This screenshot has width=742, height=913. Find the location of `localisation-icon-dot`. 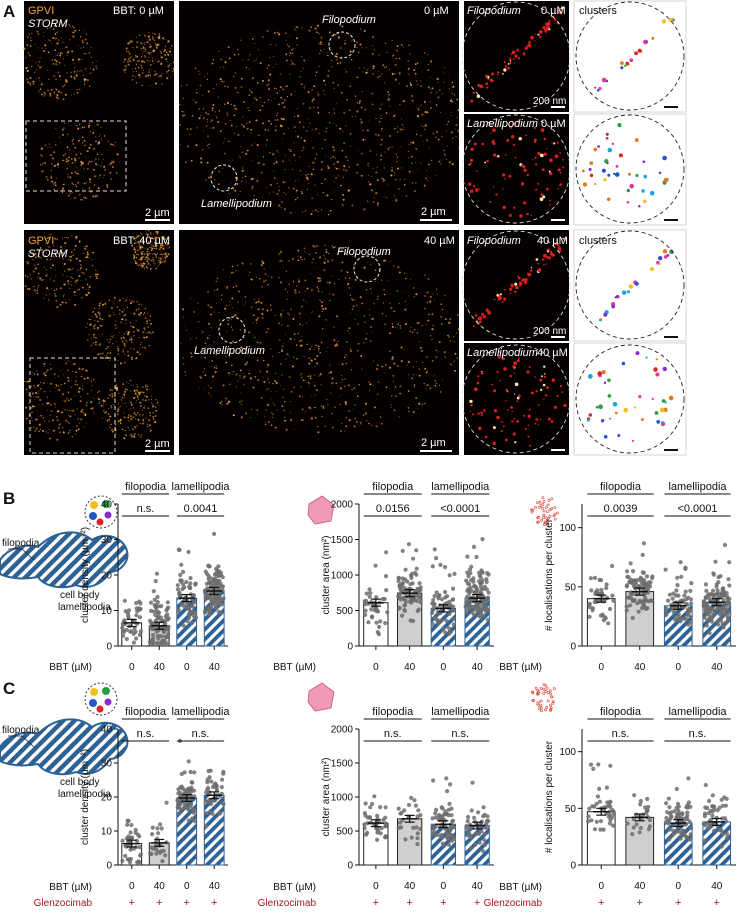

localisation-icon-dot is located at coordinates (555, 519).